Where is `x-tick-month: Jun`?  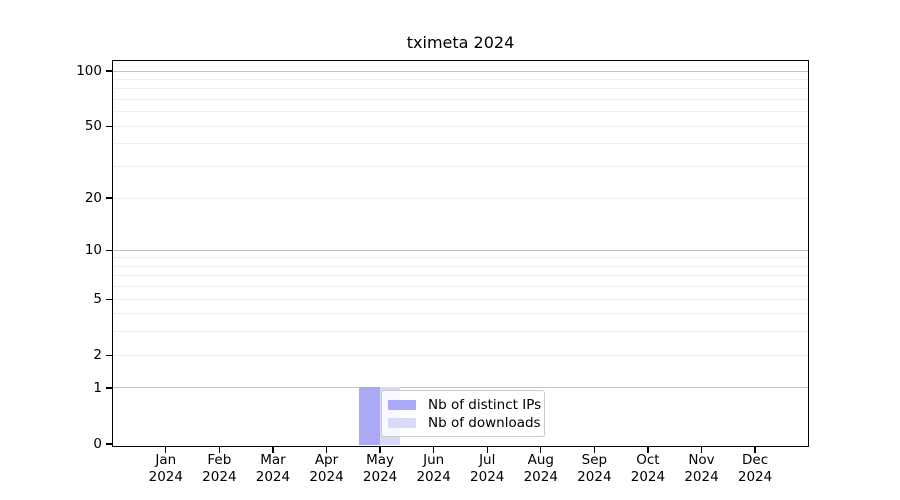
x-tick-month: Jun is located at coordinates (434, 460).